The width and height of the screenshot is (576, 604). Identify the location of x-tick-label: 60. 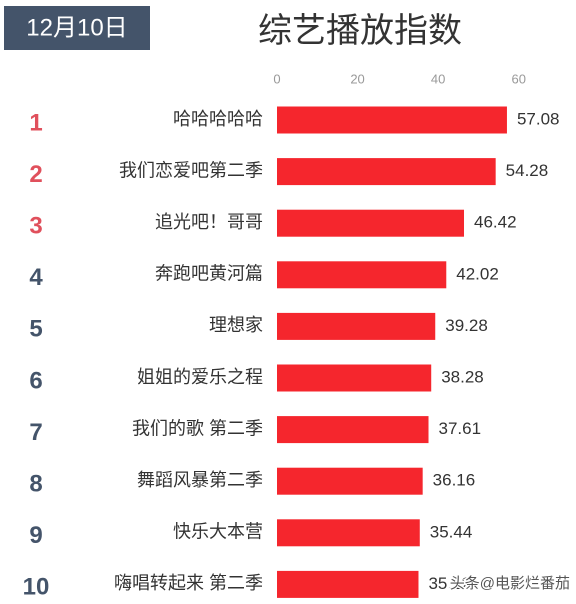
(518, 78).